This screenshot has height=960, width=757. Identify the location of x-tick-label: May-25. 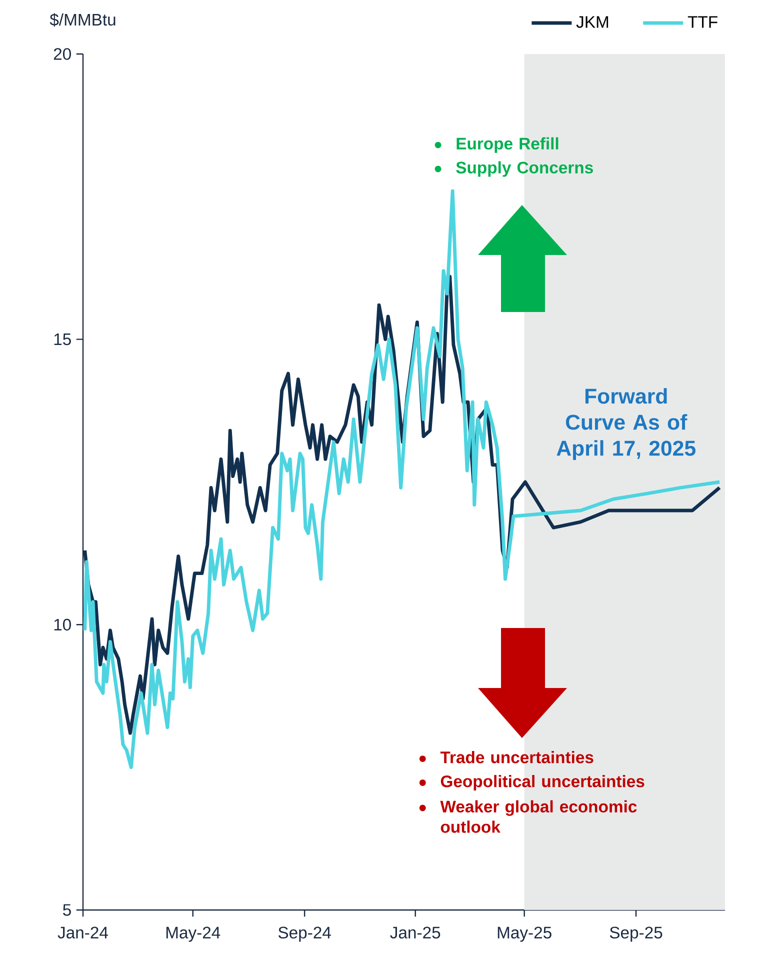
(525, 934).